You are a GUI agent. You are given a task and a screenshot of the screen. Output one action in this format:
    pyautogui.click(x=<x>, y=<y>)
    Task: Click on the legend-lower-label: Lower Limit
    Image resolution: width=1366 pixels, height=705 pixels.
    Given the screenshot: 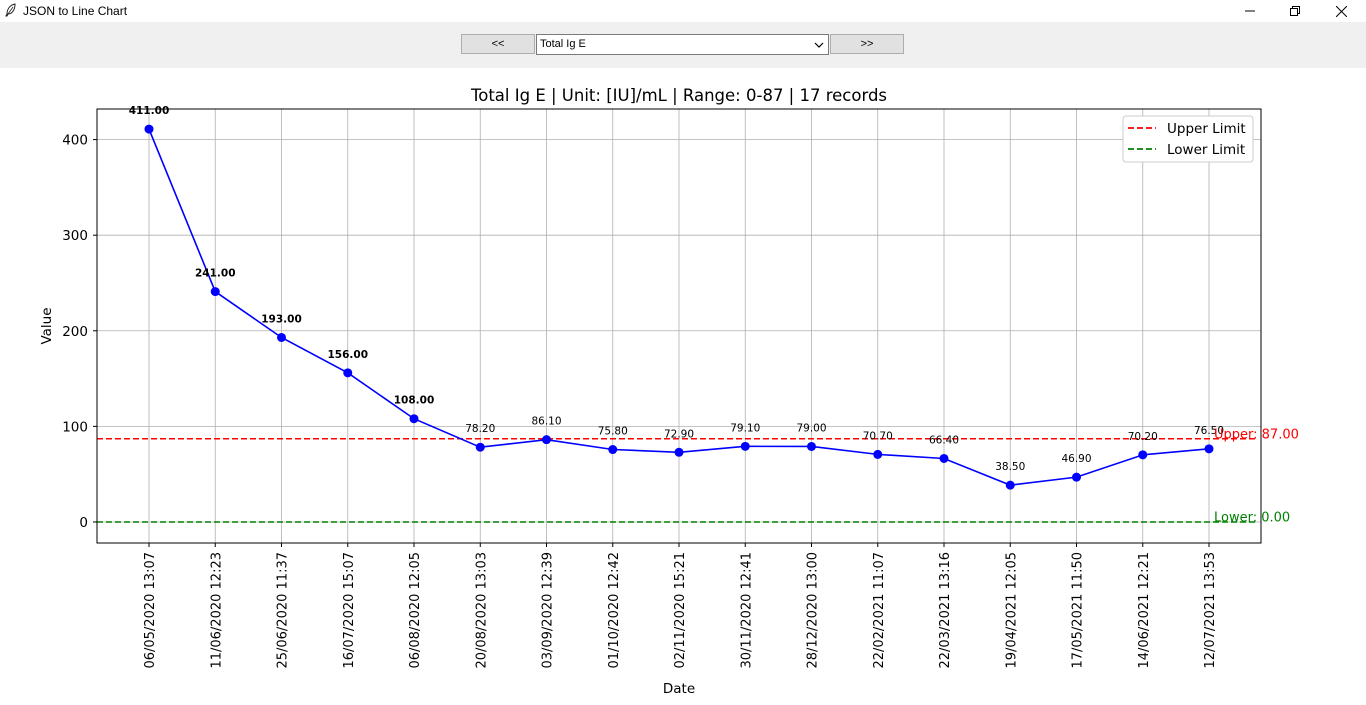 What is the action you would take?
    pyautogui.click(x=1206, y=150)
    